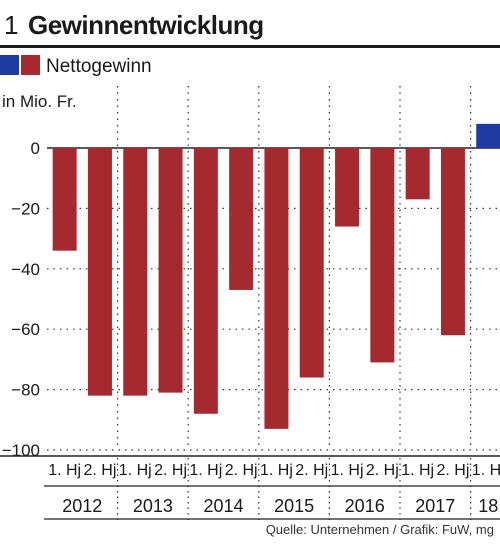  Describe the element at coordinates (435, 506) in the screenshot. I see `year-label: 2017` at that location.